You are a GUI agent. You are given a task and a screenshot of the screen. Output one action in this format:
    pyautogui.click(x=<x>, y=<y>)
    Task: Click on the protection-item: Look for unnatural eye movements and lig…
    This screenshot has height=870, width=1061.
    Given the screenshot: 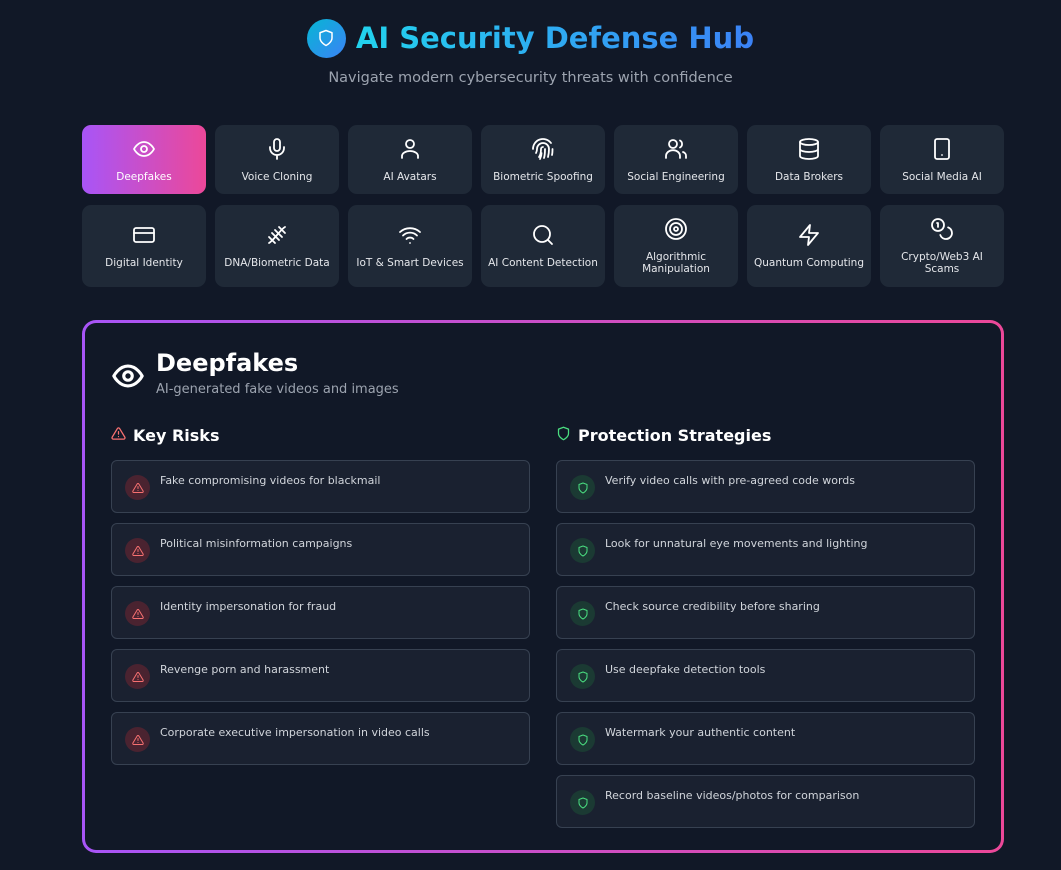 What is the action you would take?
    pyautogui.click(x=765, y=549)
    